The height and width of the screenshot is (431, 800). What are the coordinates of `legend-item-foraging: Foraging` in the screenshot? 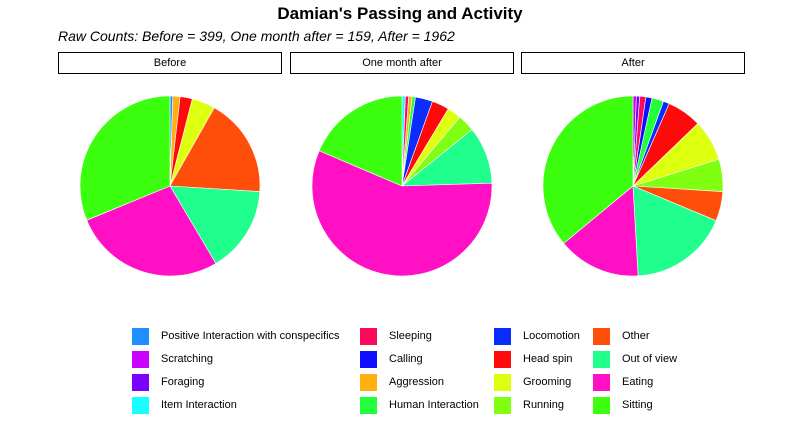 It's located at (168, 382).